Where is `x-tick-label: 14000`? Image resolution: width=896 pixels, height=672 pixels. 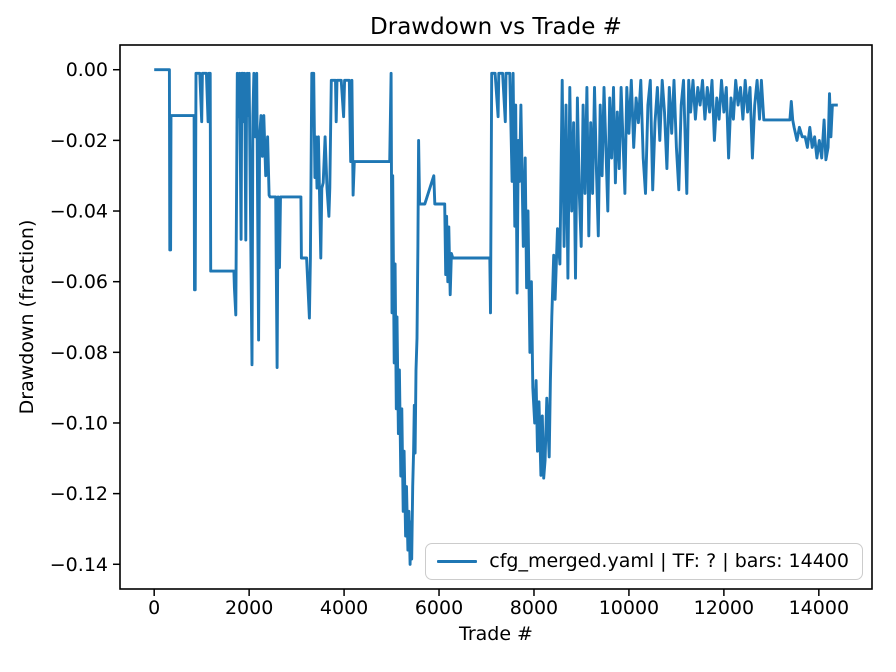 x-tick-label: 14000 is located at coordinates (819, 608).